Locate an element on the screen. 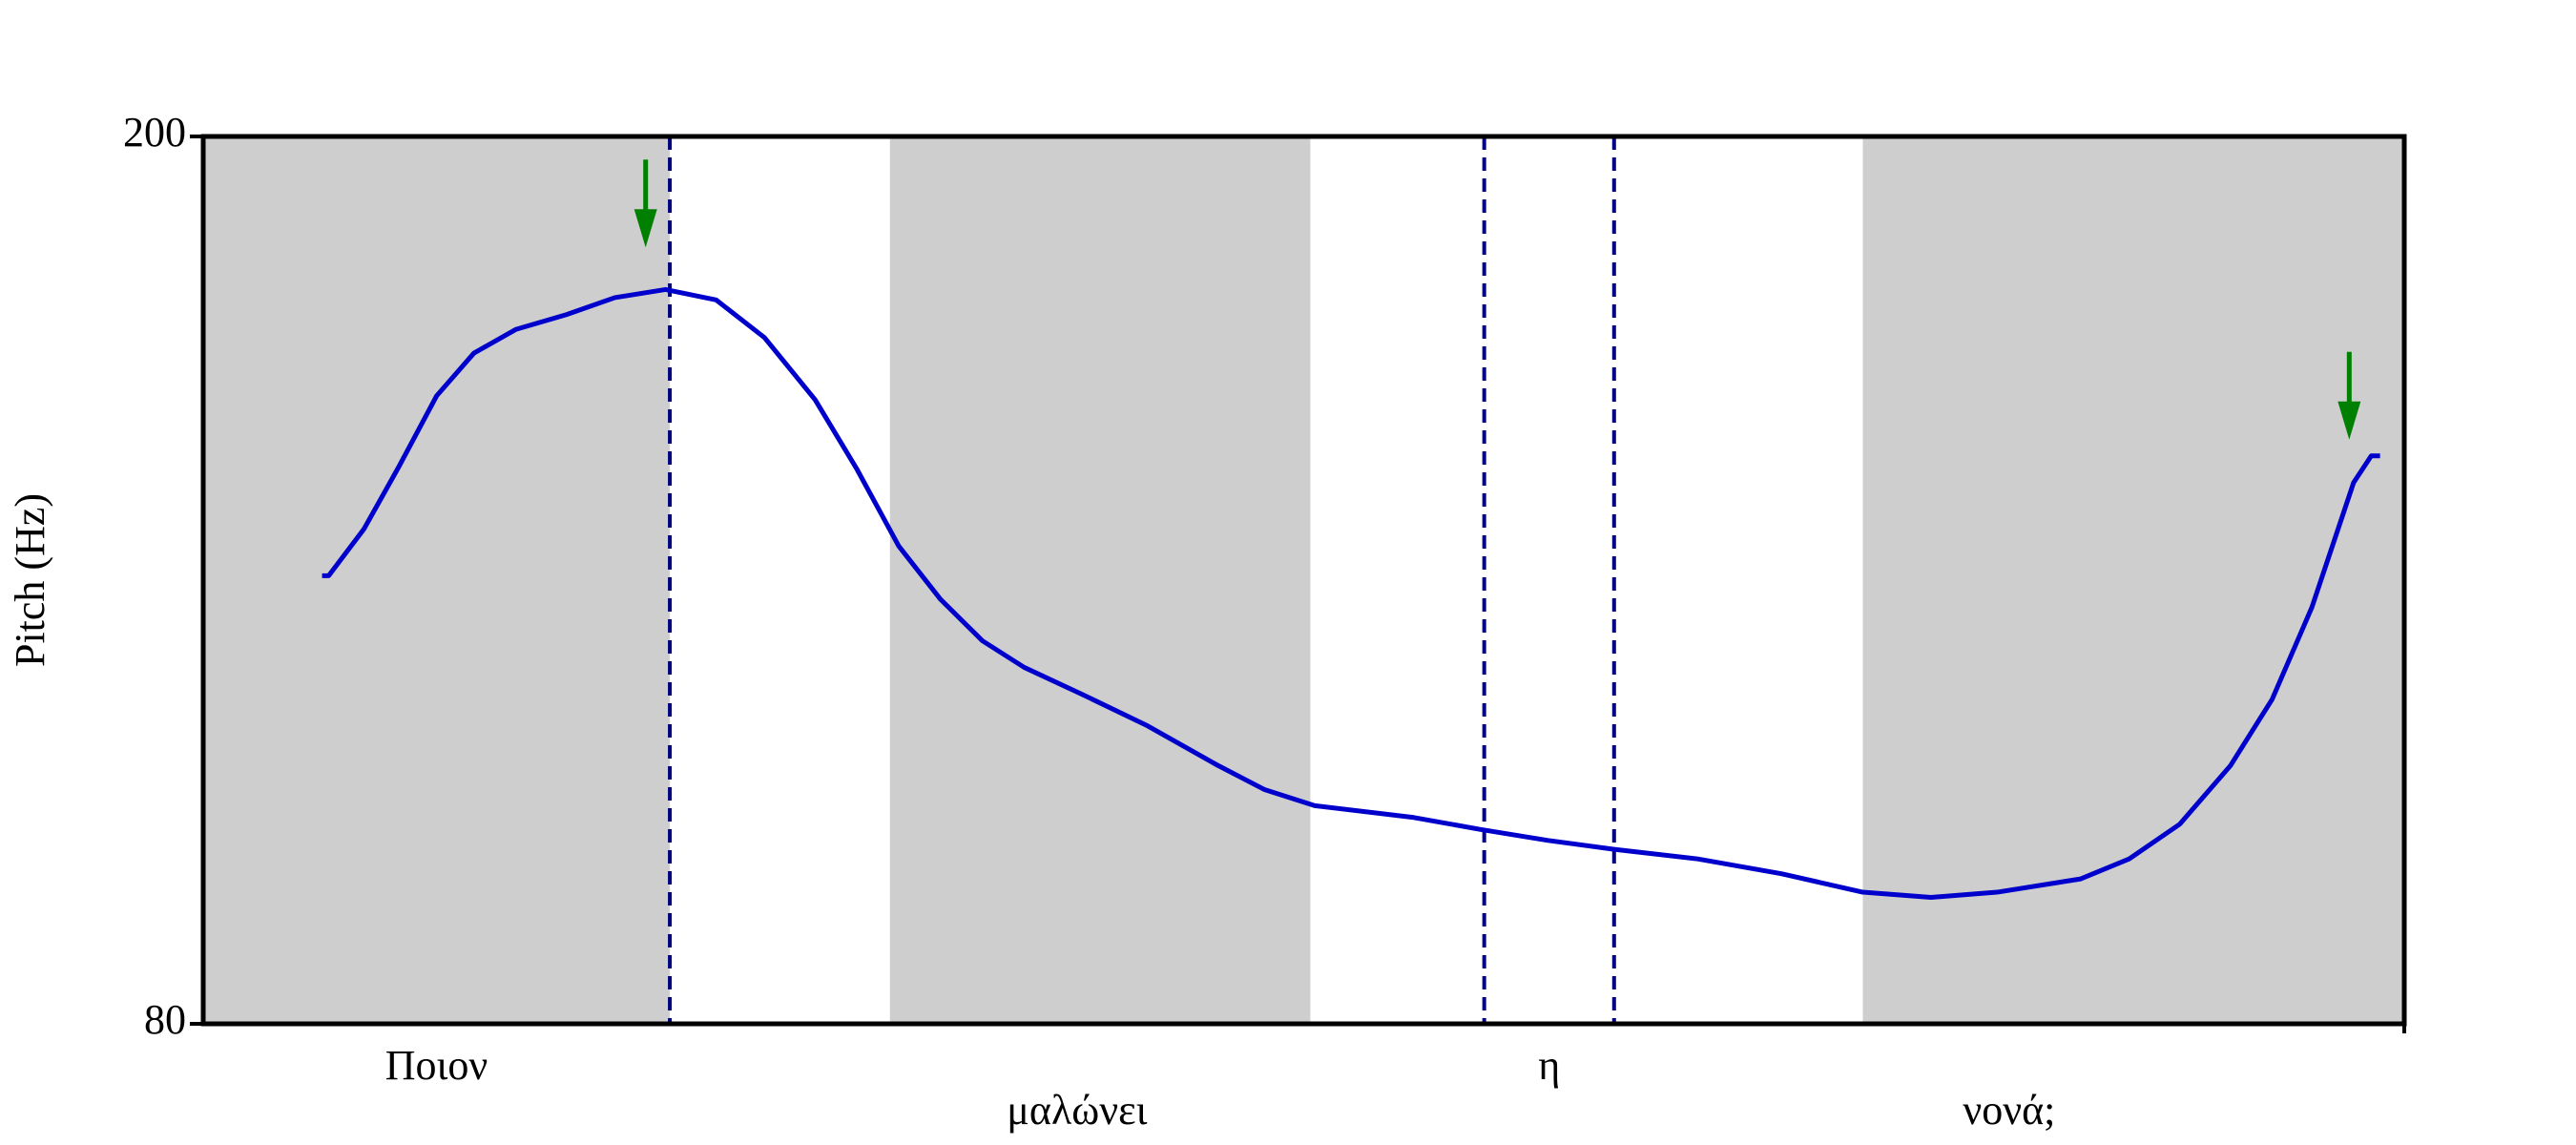 The width and height of the screenshot is (2576, 1145). y-tick-label: 80 is located at coordinates (165, 1019).